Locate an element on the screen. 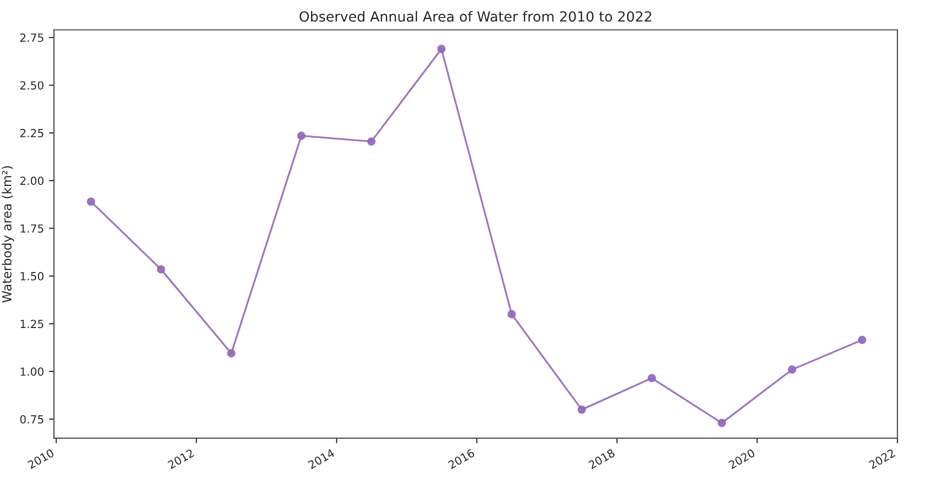 This screenshot has width=930, height=498. y-tick-label: 1.75 is located at coordinates (32, 228).